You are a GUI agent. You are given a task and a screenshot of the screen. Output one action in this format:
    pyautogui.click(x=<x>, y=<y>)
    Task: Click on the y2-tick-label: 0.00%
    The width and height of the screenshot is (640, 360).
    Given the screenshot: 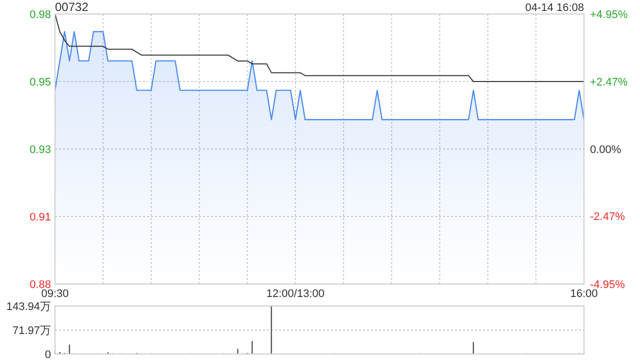 What is the action you would take?
    pyautogui.click(x=606, y=150)
    